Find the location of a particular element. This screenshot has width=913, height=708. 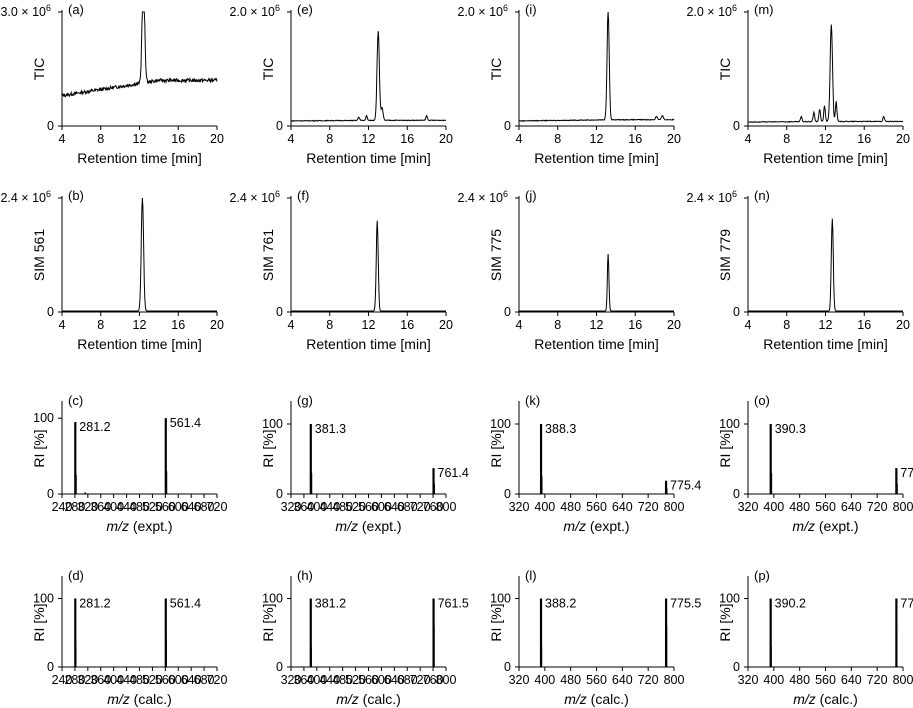

y-max-label: 2.0 × 10⁶ is located at coordinates (254, 11).